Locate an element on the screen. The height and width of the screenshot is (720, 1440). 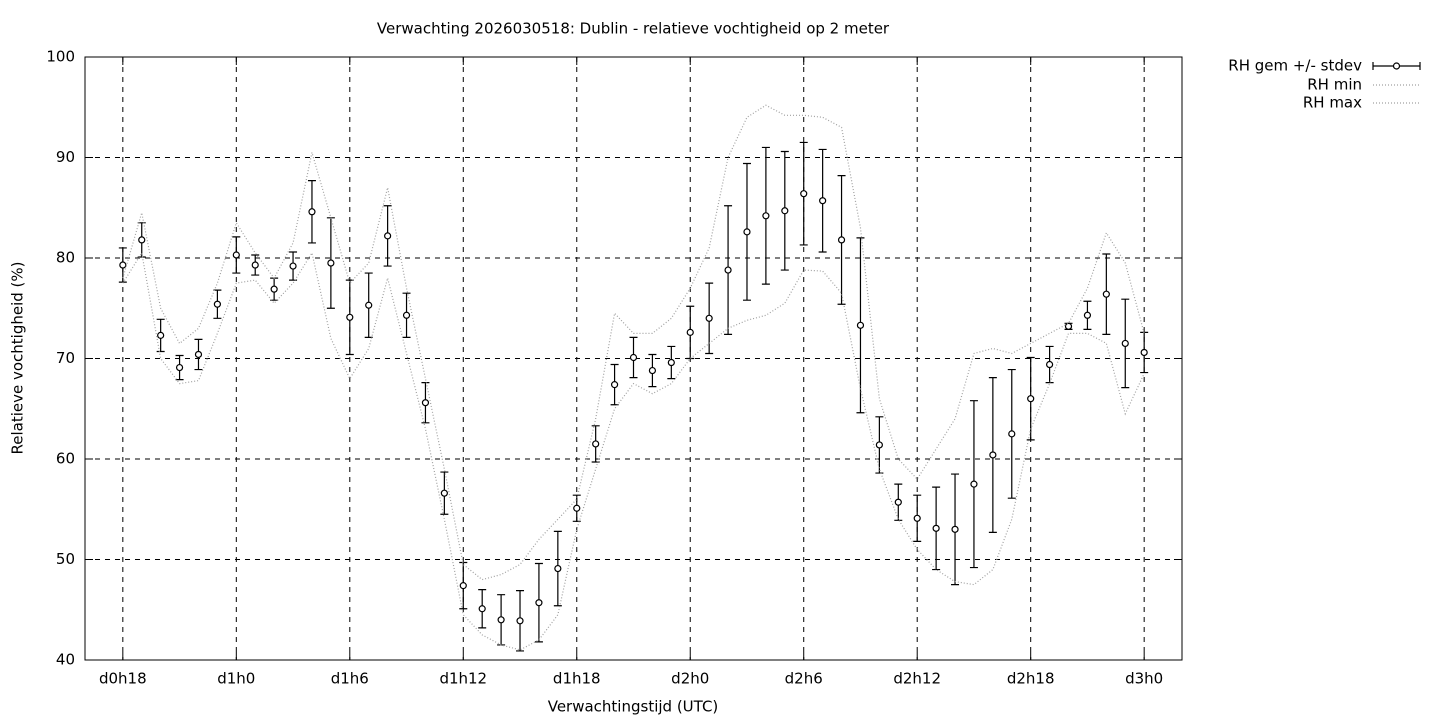
y-tick-label: 40 is located at coordinates (65, 660).